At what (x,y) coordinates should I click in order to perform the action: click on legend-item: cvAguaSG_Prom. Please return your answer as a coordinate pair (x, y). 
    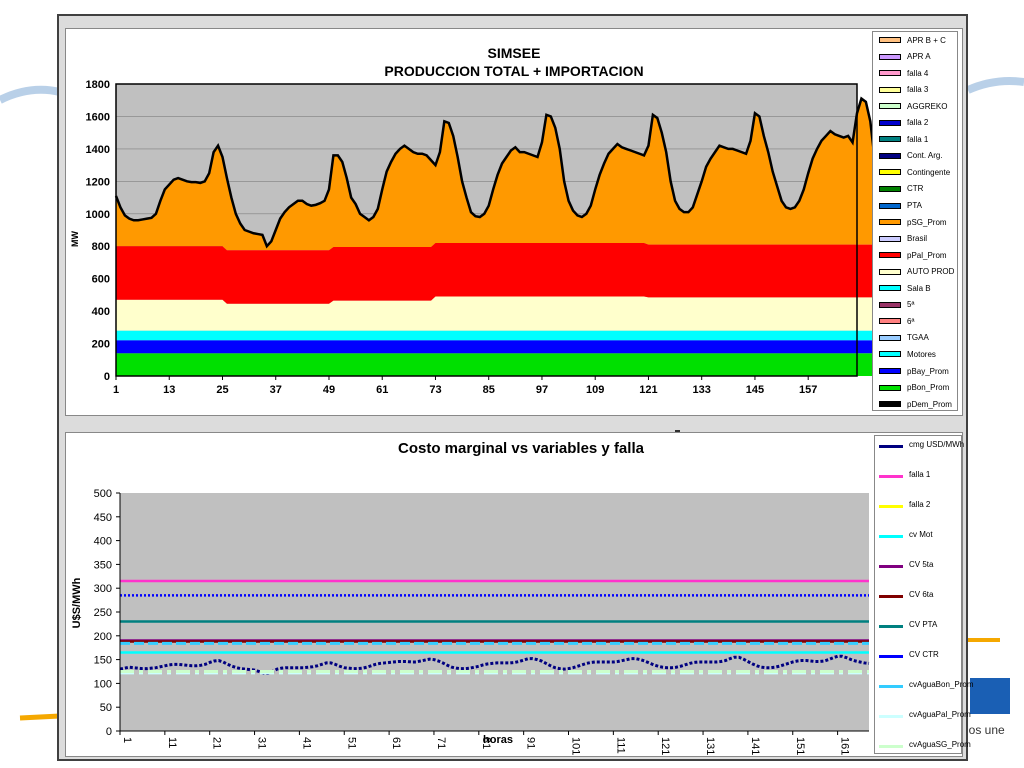
    Looking at the image, I should click on (923, 747).